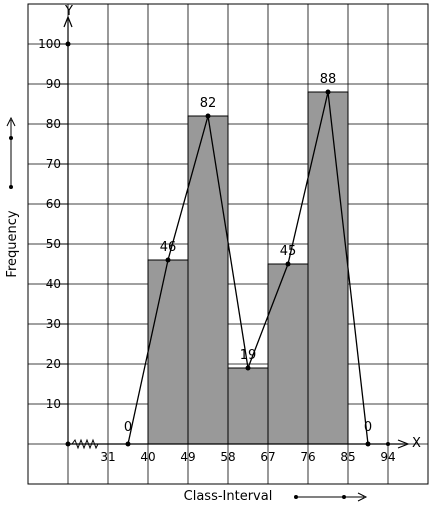 The height and width of the screenshot is (510, 433). I want to click on y-tick-label: 60, so click(53, 204).